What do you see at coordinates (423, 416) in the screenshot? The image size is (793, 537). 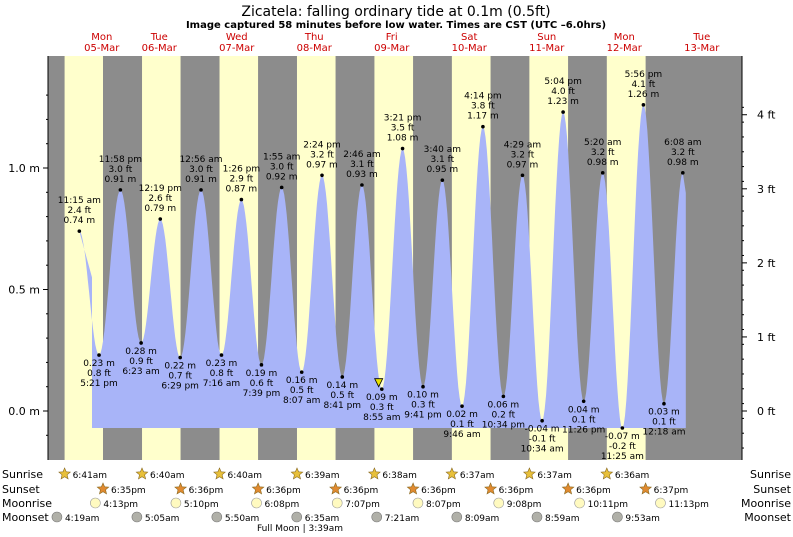 I see `low-tide-label: 9:41 pm` at bounding box center [423, 416].